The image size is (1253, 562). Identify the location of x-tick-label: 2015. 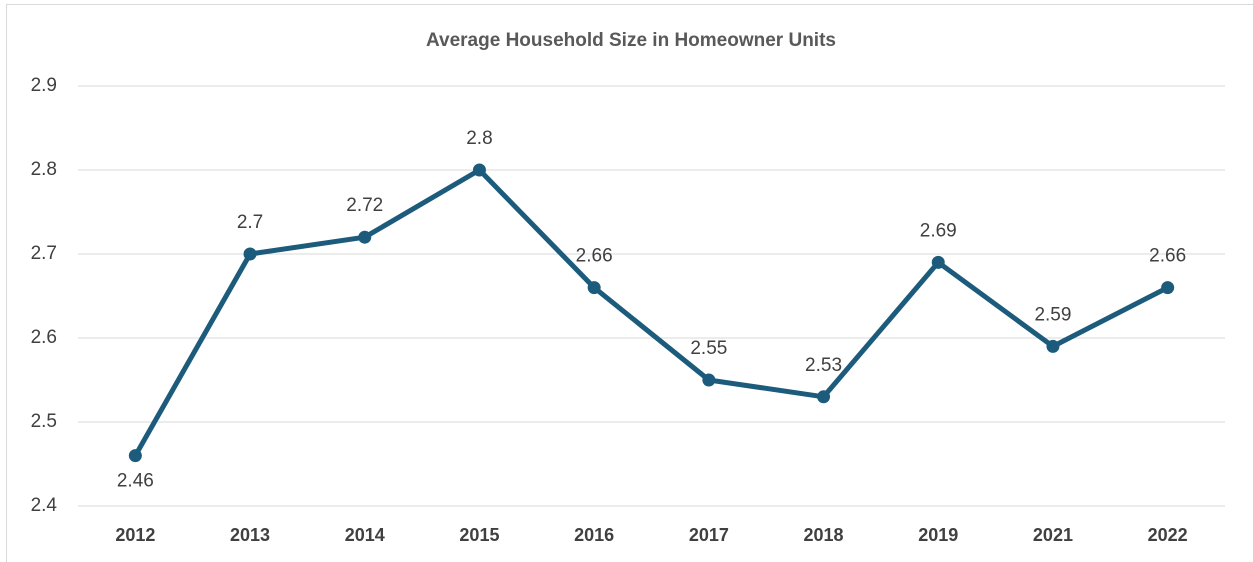
(479, 535).